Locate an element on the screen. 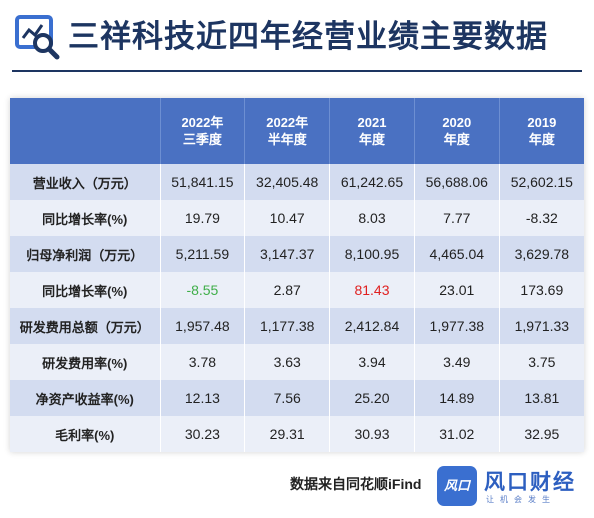  table-cell: 56,688.06 is located at coordinates (457, 182).